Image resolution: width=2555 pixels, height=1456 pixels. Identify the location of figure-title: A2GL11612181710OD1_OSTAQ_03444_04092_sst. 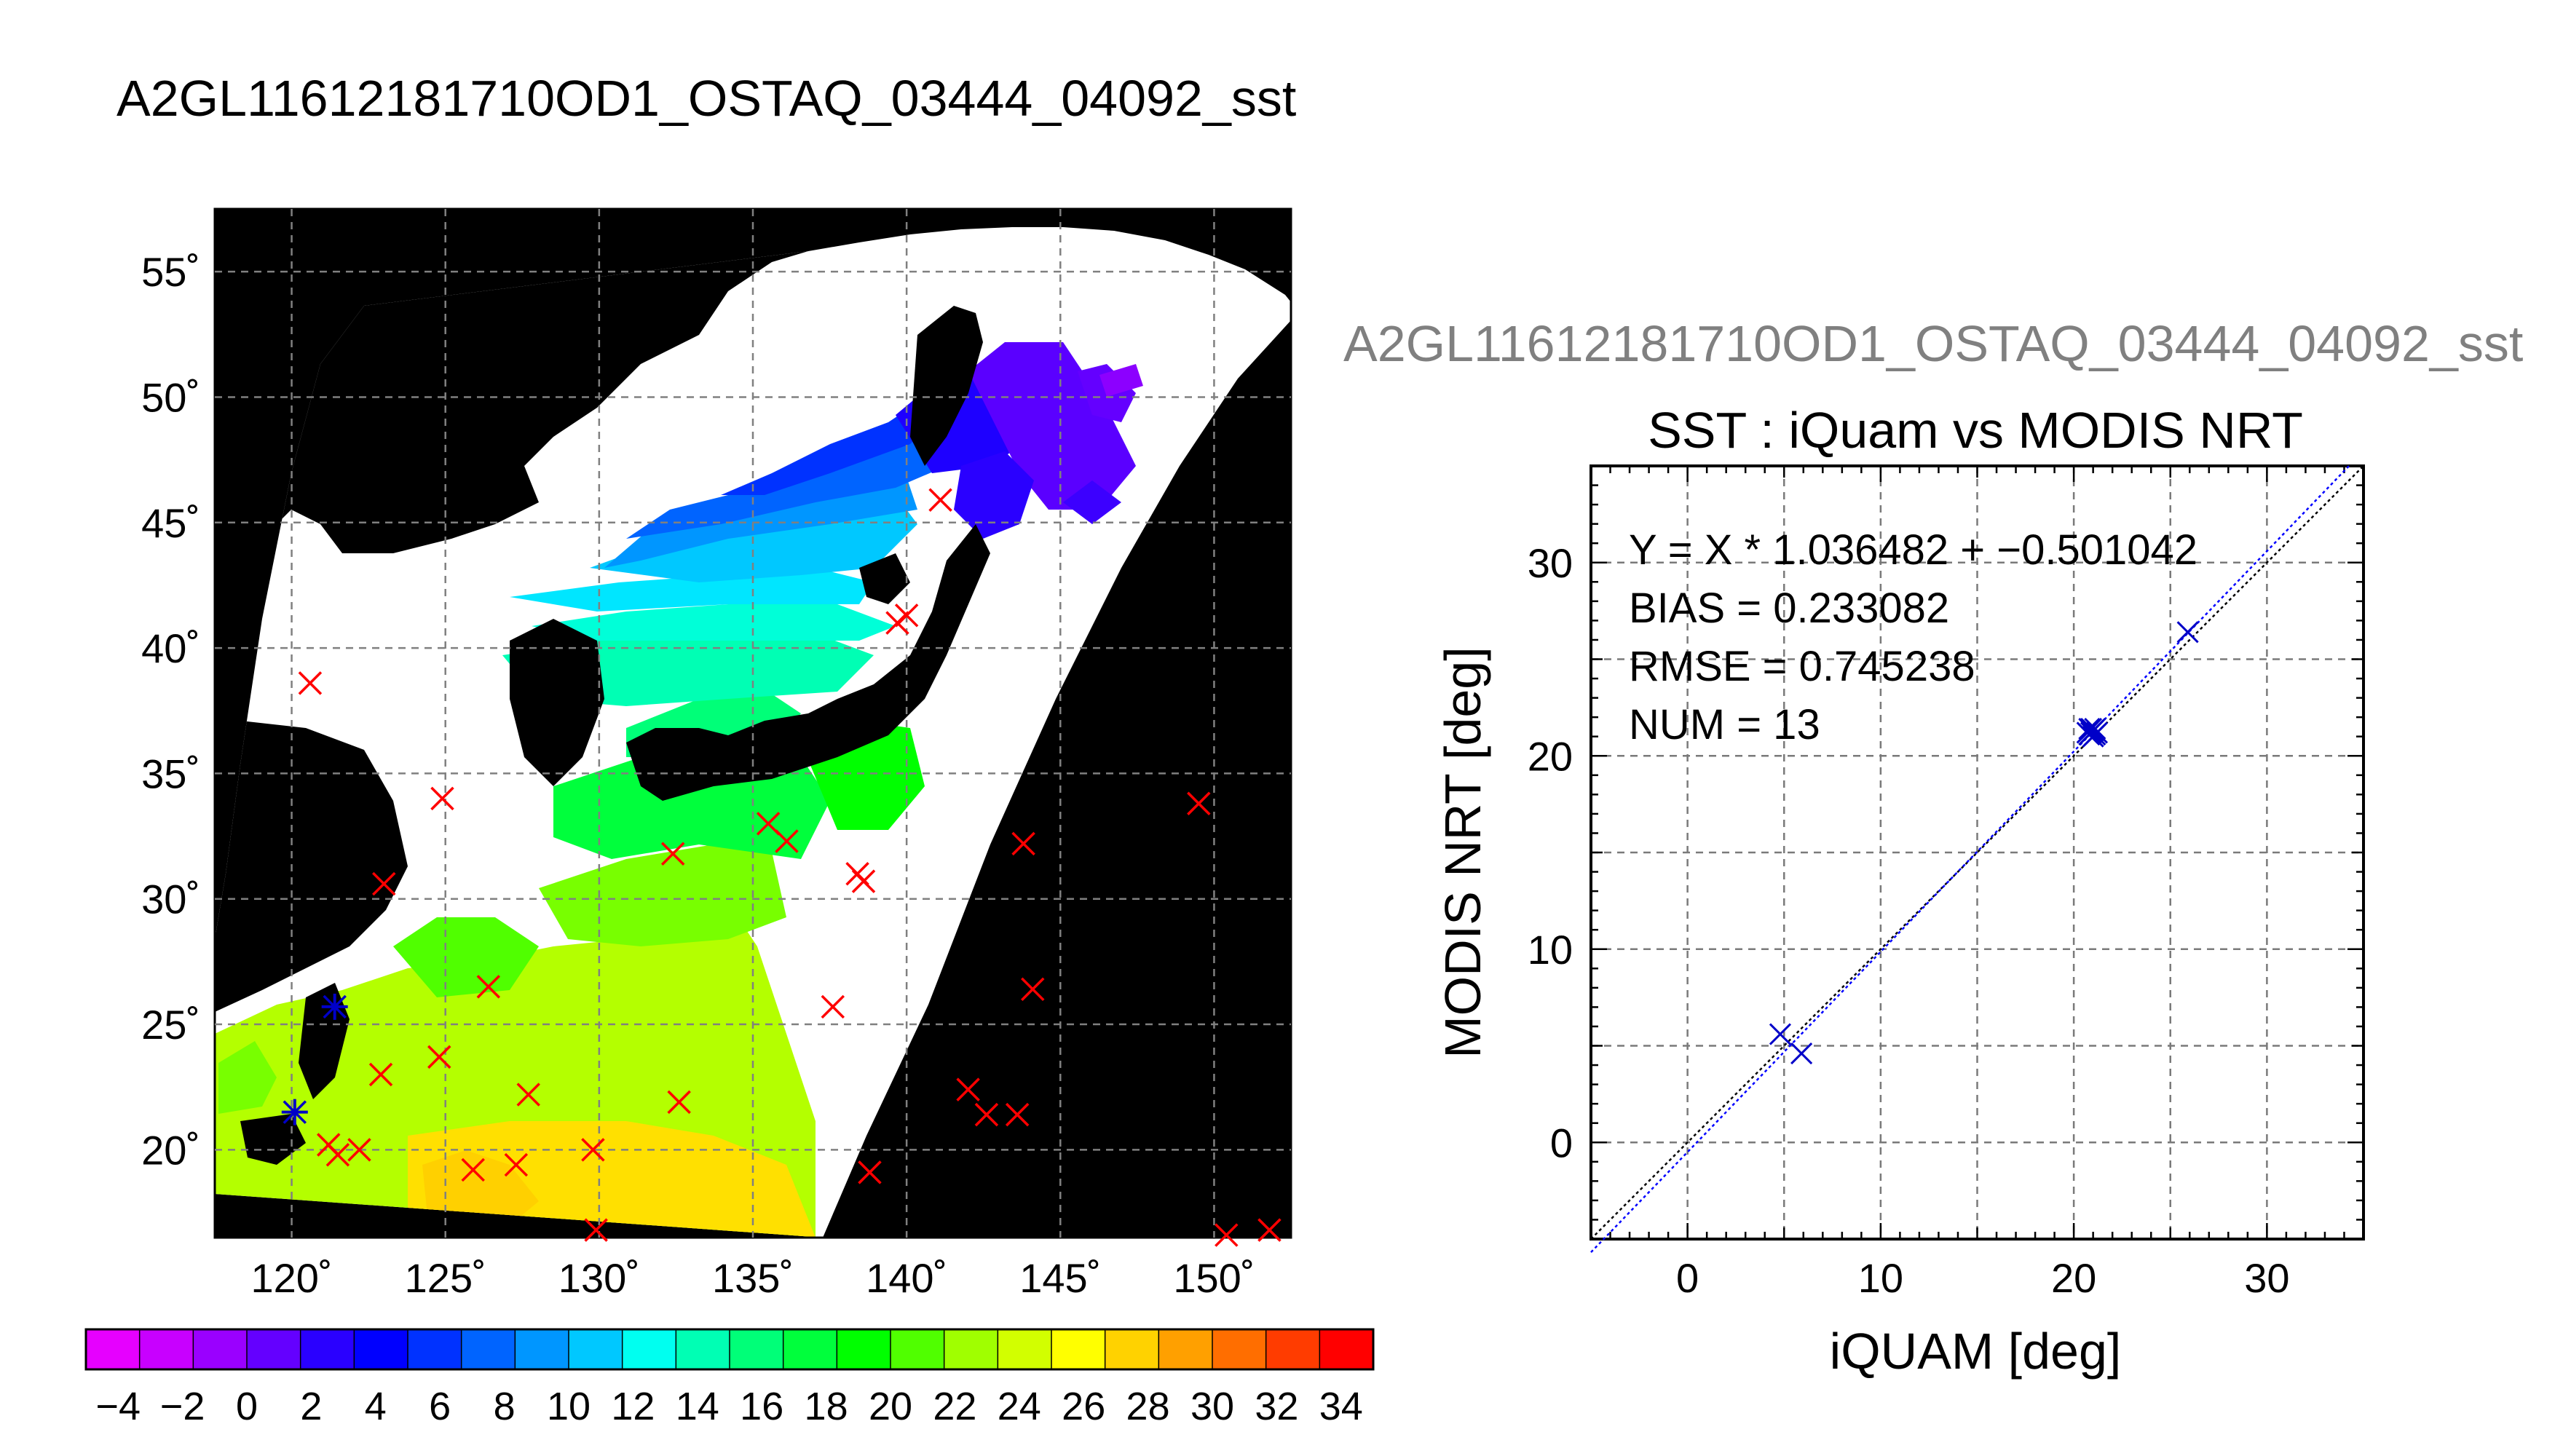
(707, 98).